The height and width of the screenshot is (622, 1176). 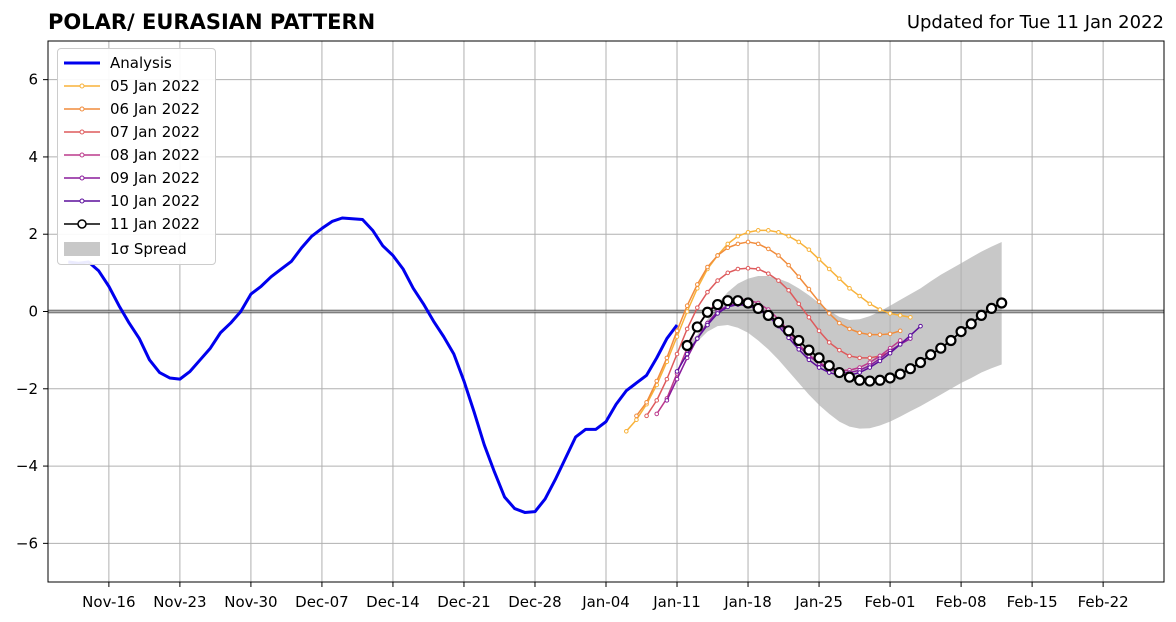 I want to click on x-tick-label: Feb-08, so click(x=961, y=602).